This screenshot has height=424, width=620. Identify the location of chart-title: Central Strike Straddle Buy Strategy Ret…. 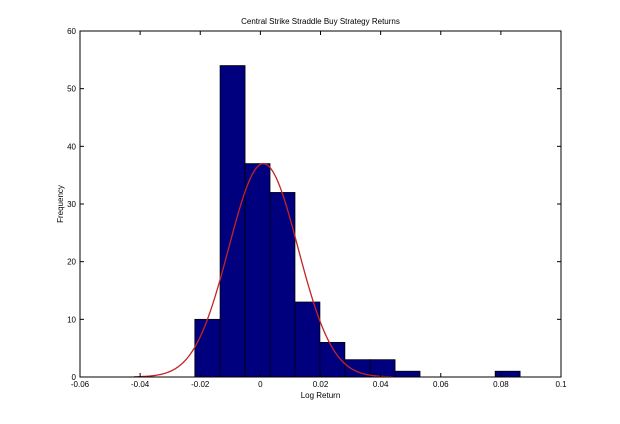
(320, 21).